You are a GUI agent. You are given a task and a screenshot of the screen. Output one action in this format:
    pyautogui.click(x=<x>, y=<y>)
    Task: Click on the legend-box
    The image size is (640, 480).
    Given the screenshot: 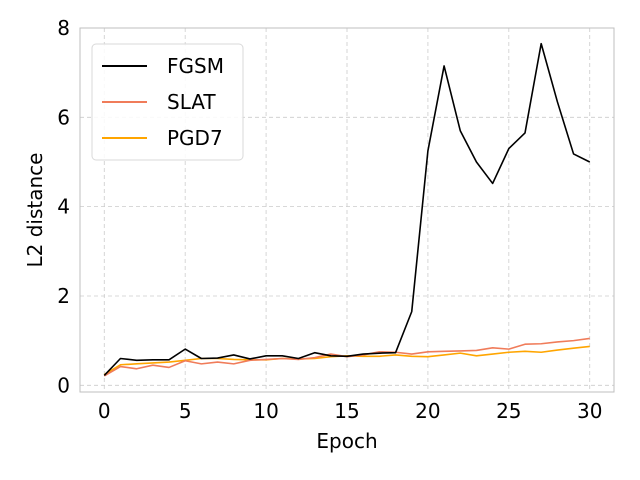 What is the action you would take?
    pyautogui.click(x=167, y=102)
    